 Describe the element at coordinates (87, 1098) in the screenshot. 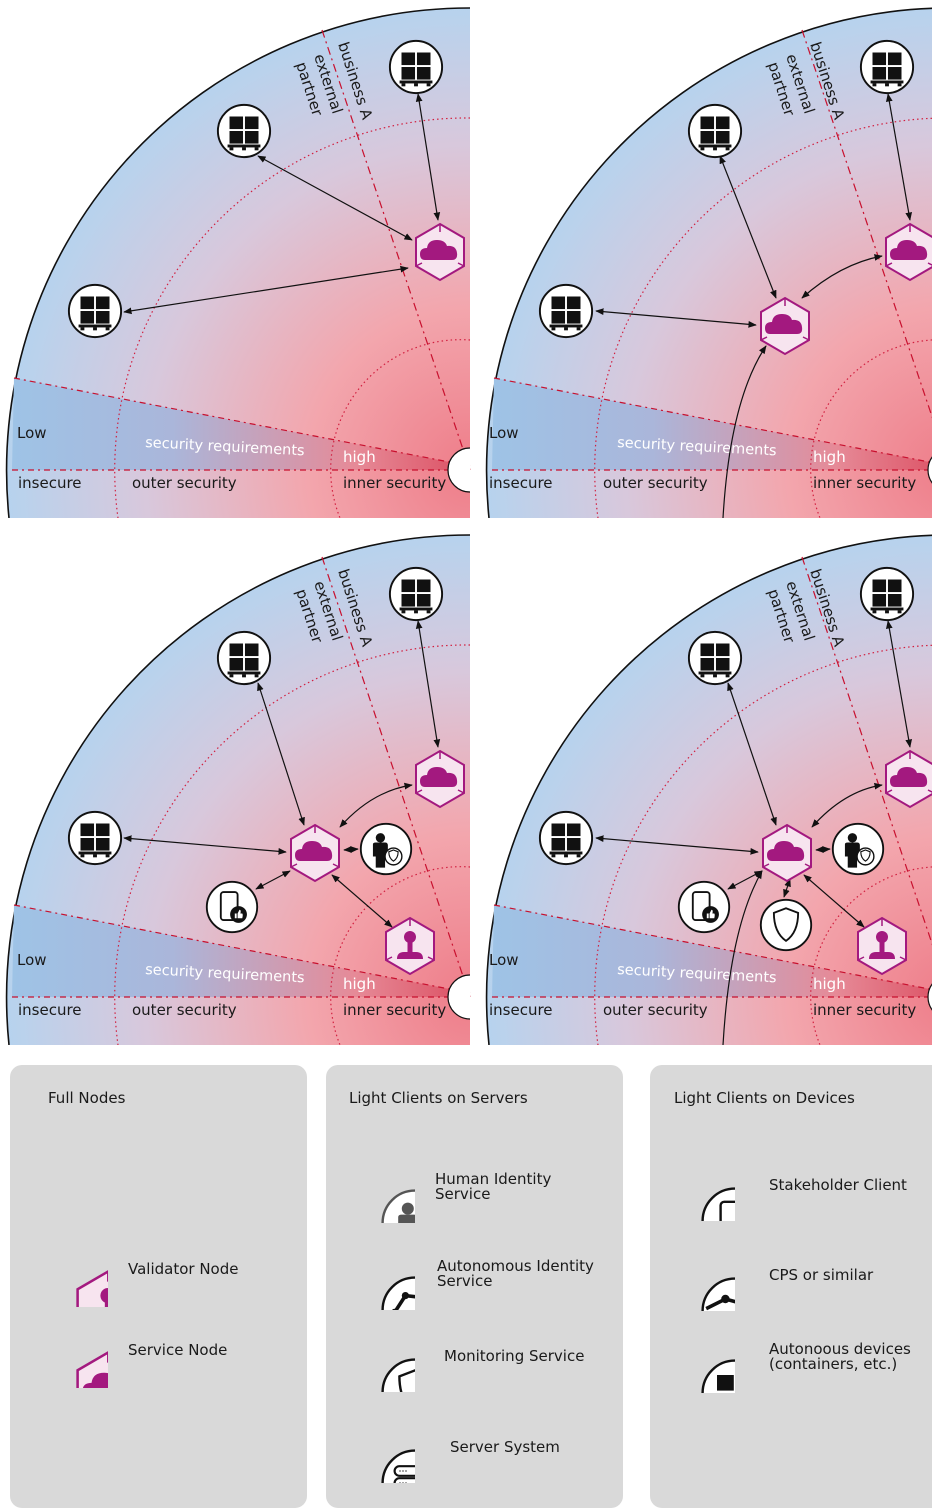

I see `legend-title: Full Nodes` at that location.